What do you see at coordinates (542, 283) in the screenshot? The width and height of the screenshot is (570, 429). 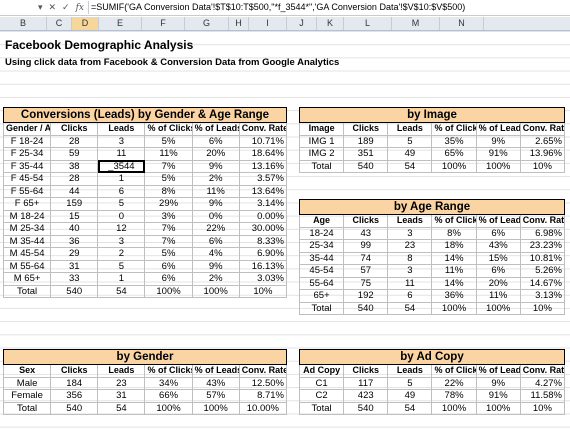 I see `cell: 14.67%` at bounding box center [542, 283].